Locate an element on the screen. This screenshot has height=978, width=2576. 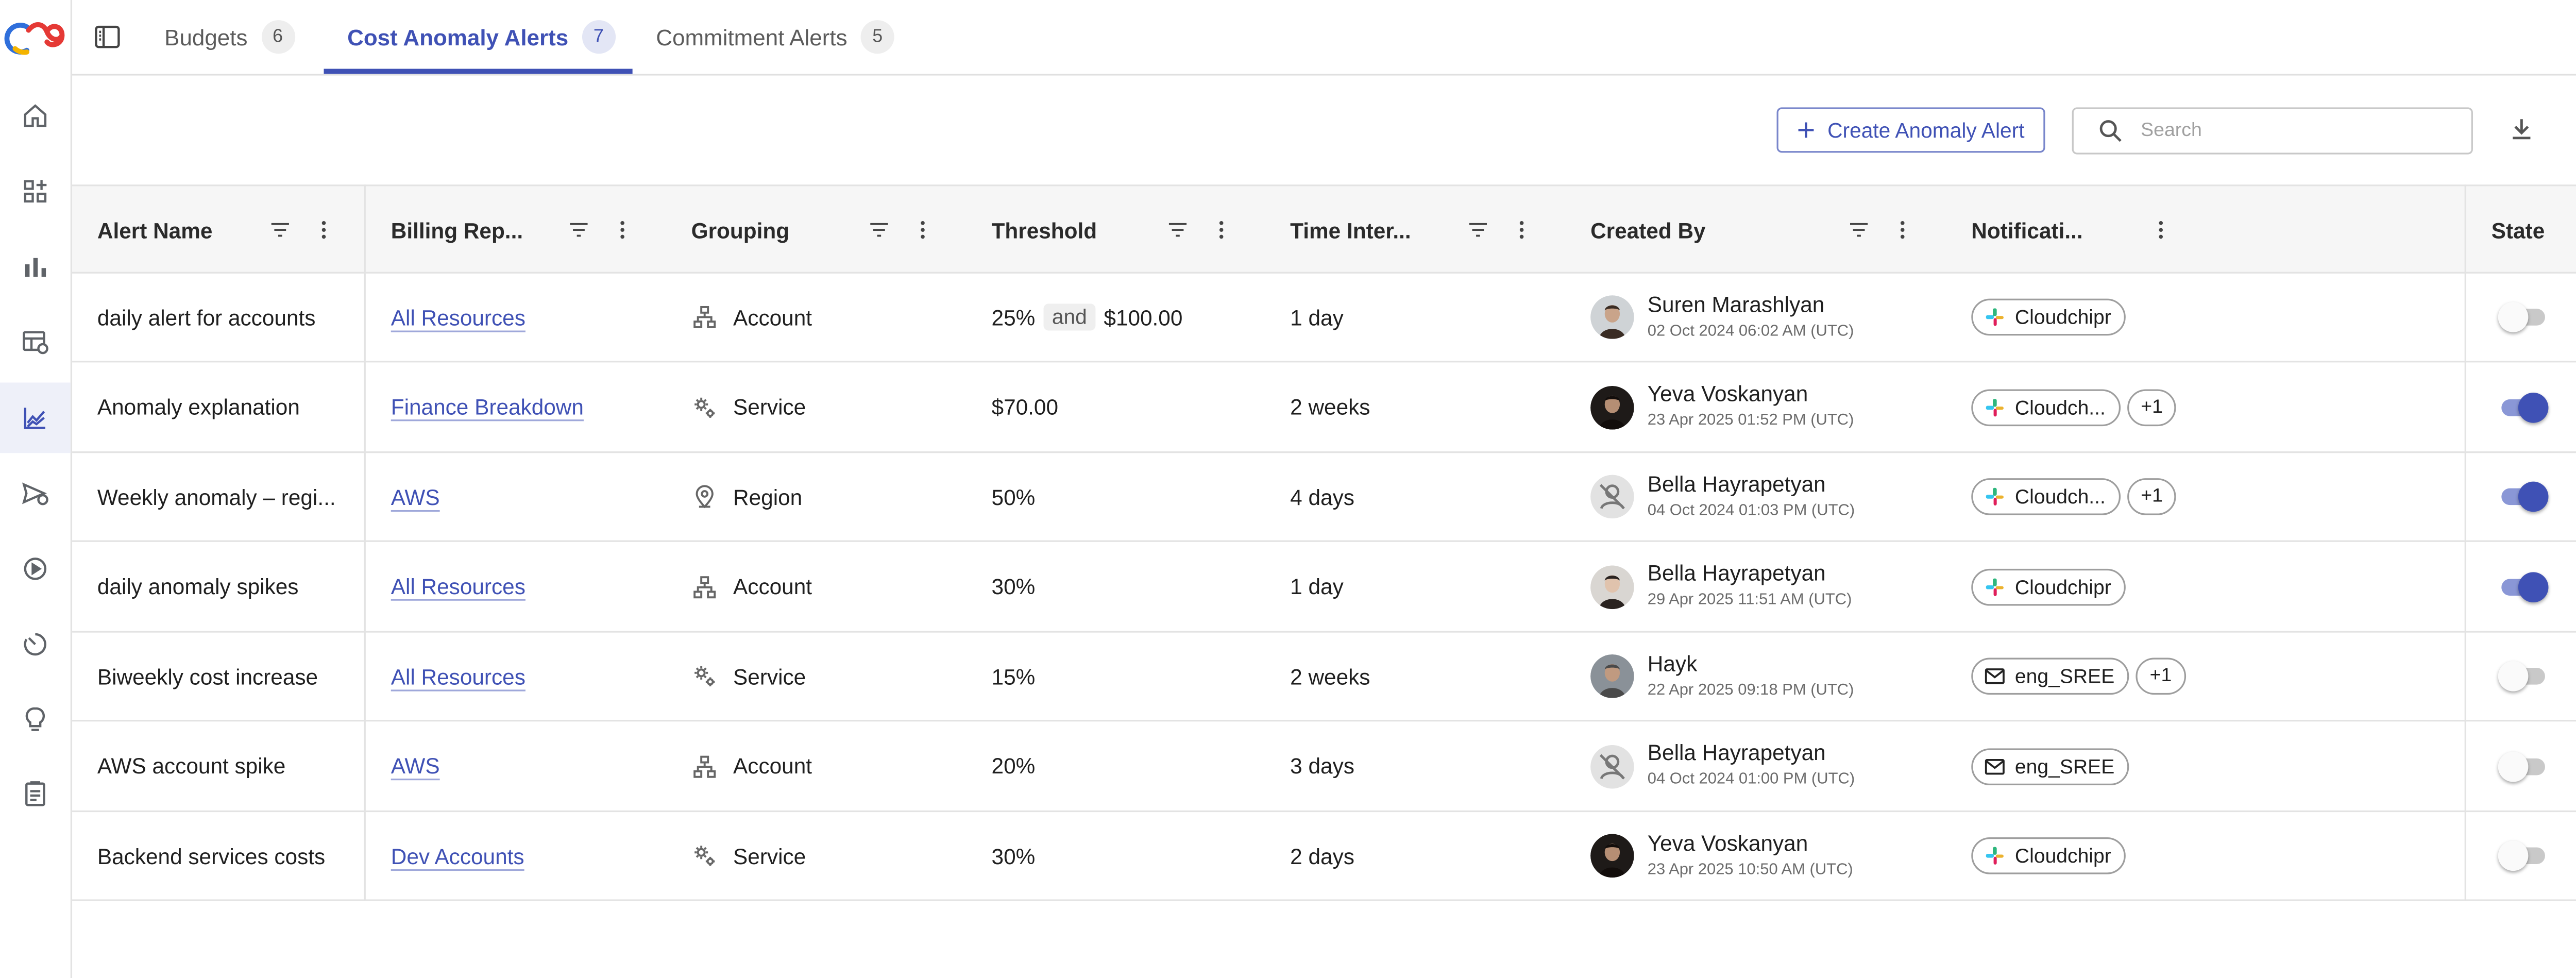
tab-commitment-alerts: Commitment Alerts 5 is located at coordinates (775, 37).